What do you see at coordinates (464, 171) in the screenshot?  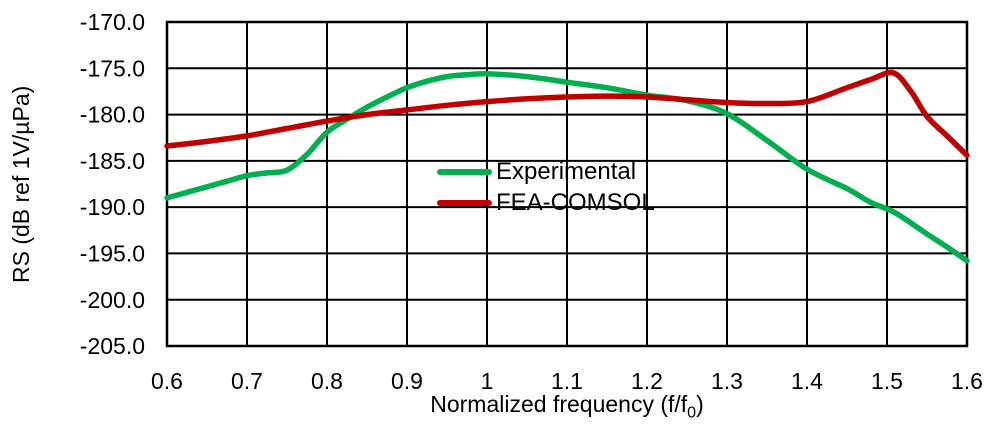 I see `experimental-line-swatch` at bounding box center [464, 171].